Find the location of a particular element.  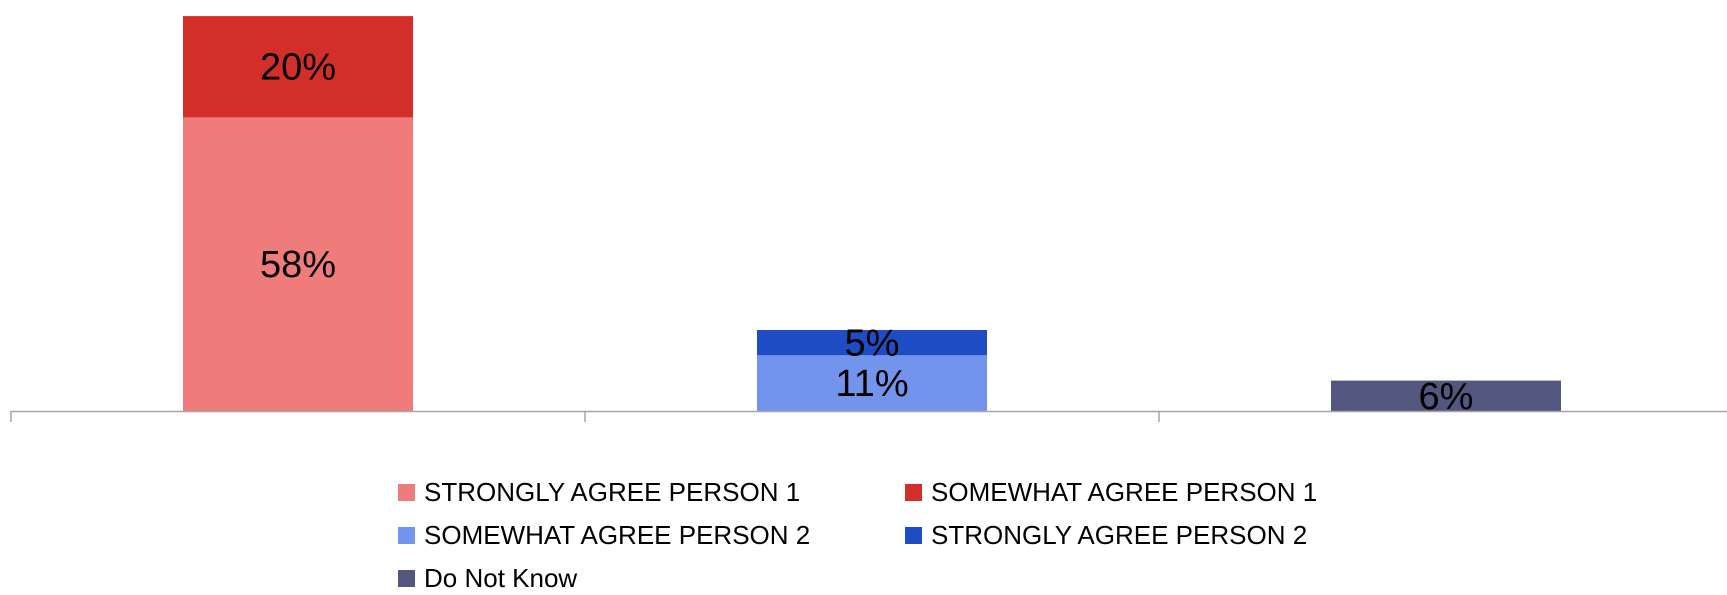

data-label: 20% is located at coordinates (298, 68).